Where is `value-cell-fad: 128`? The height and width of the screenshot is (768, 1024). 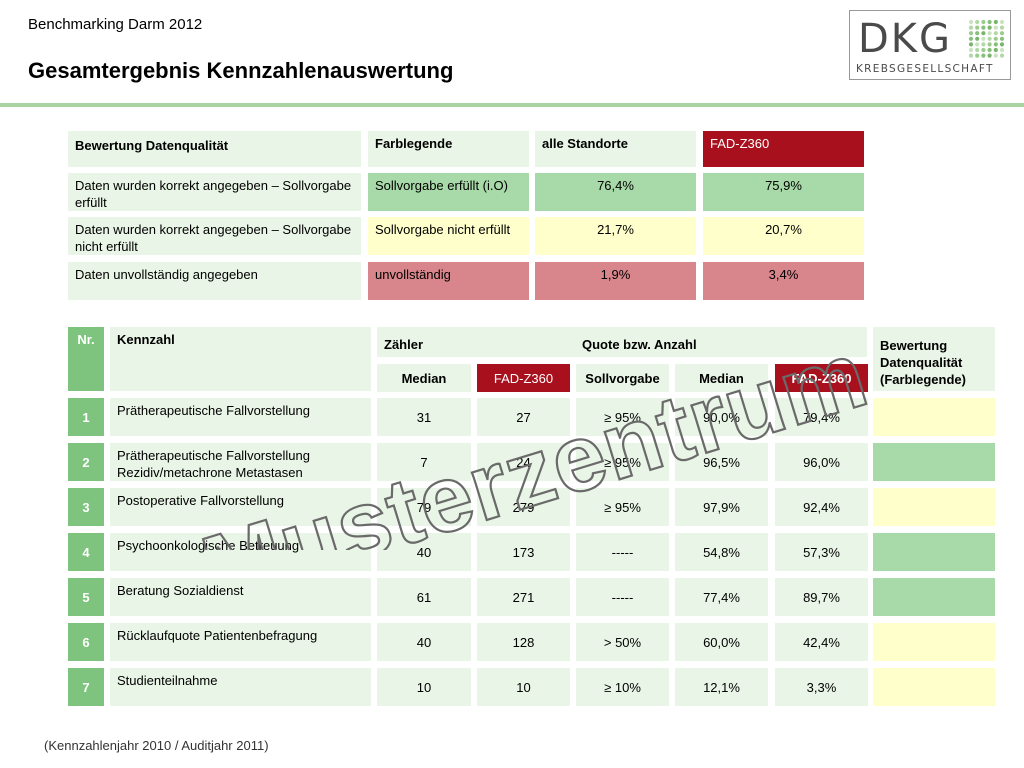 value-cell-fad: 128 is located at coordinates (523, 642).